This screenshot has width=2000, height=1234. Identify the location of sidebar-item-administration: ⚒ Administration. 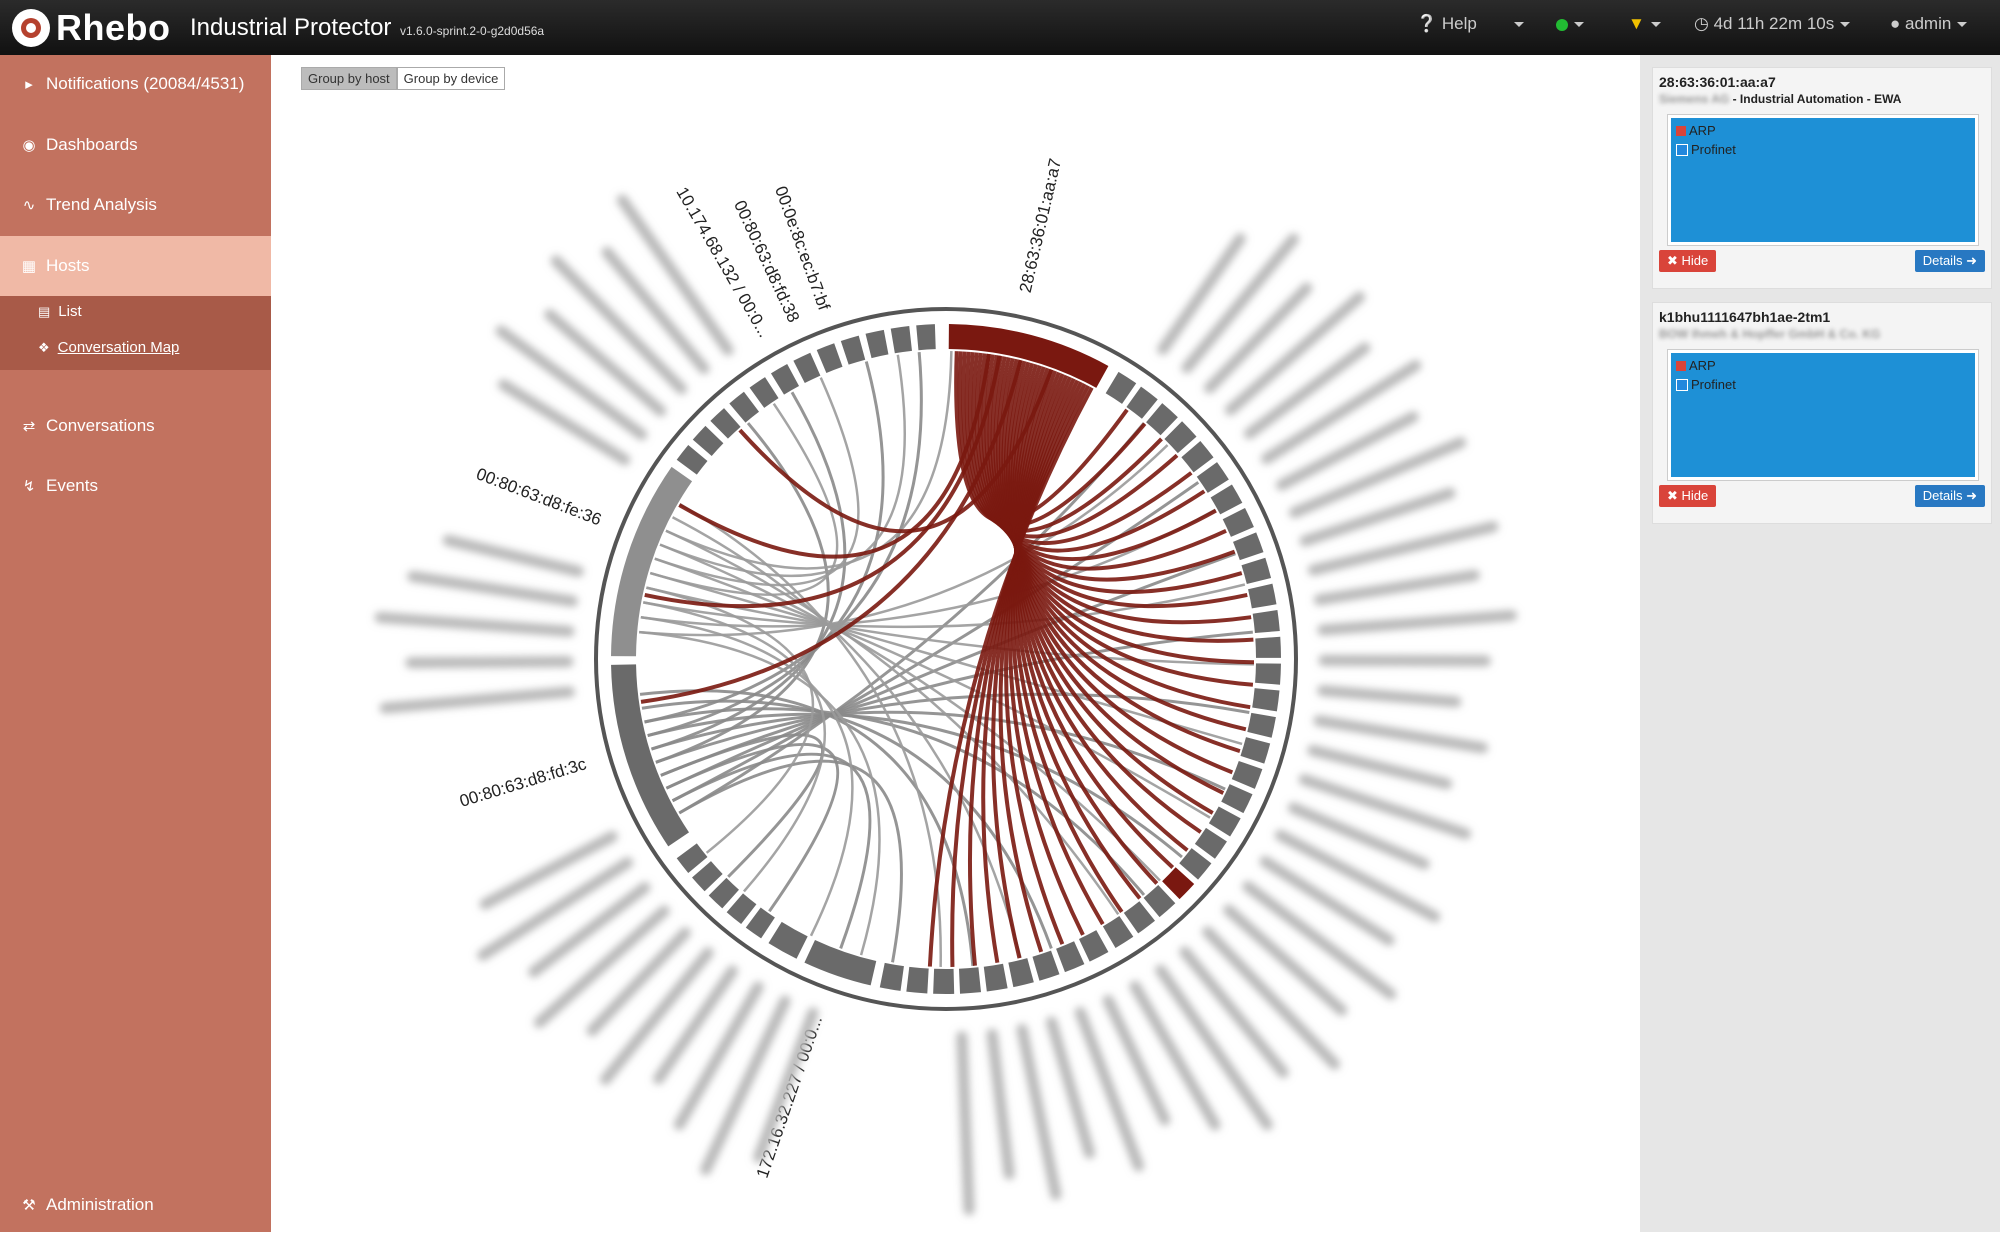
(135, 1205).